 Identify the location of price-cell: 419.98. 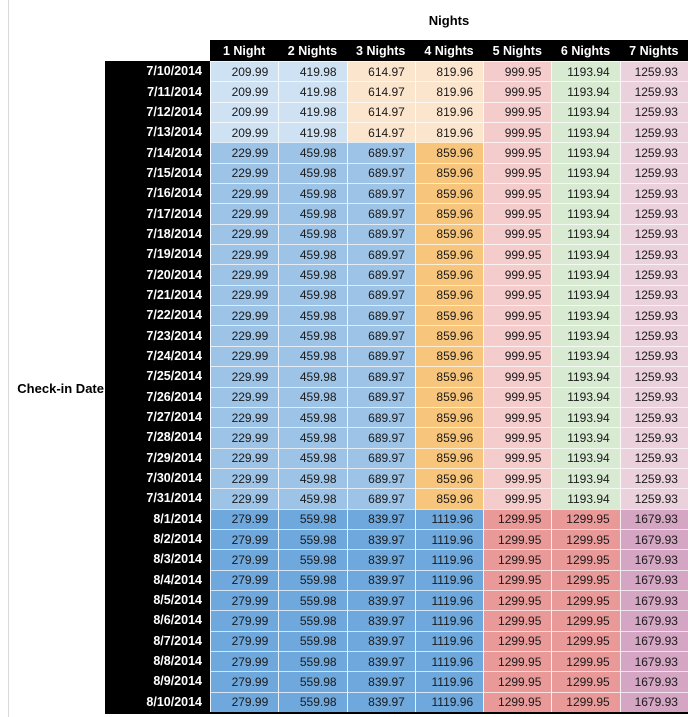
(312, 112).